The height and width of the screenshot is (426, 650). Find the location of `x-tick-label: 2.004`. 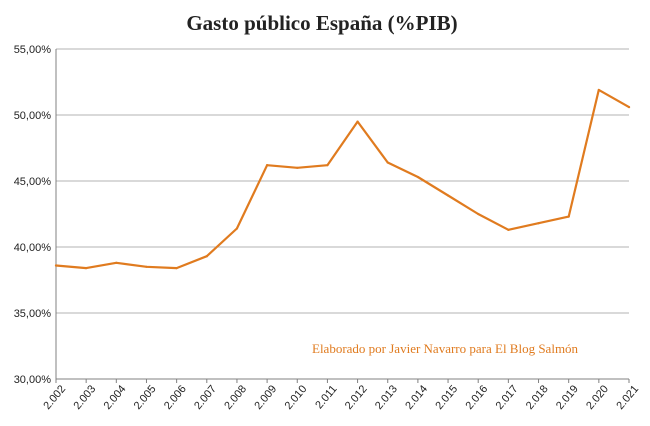

x-tick-label: 2.004 is located at coordinates (115, 397).